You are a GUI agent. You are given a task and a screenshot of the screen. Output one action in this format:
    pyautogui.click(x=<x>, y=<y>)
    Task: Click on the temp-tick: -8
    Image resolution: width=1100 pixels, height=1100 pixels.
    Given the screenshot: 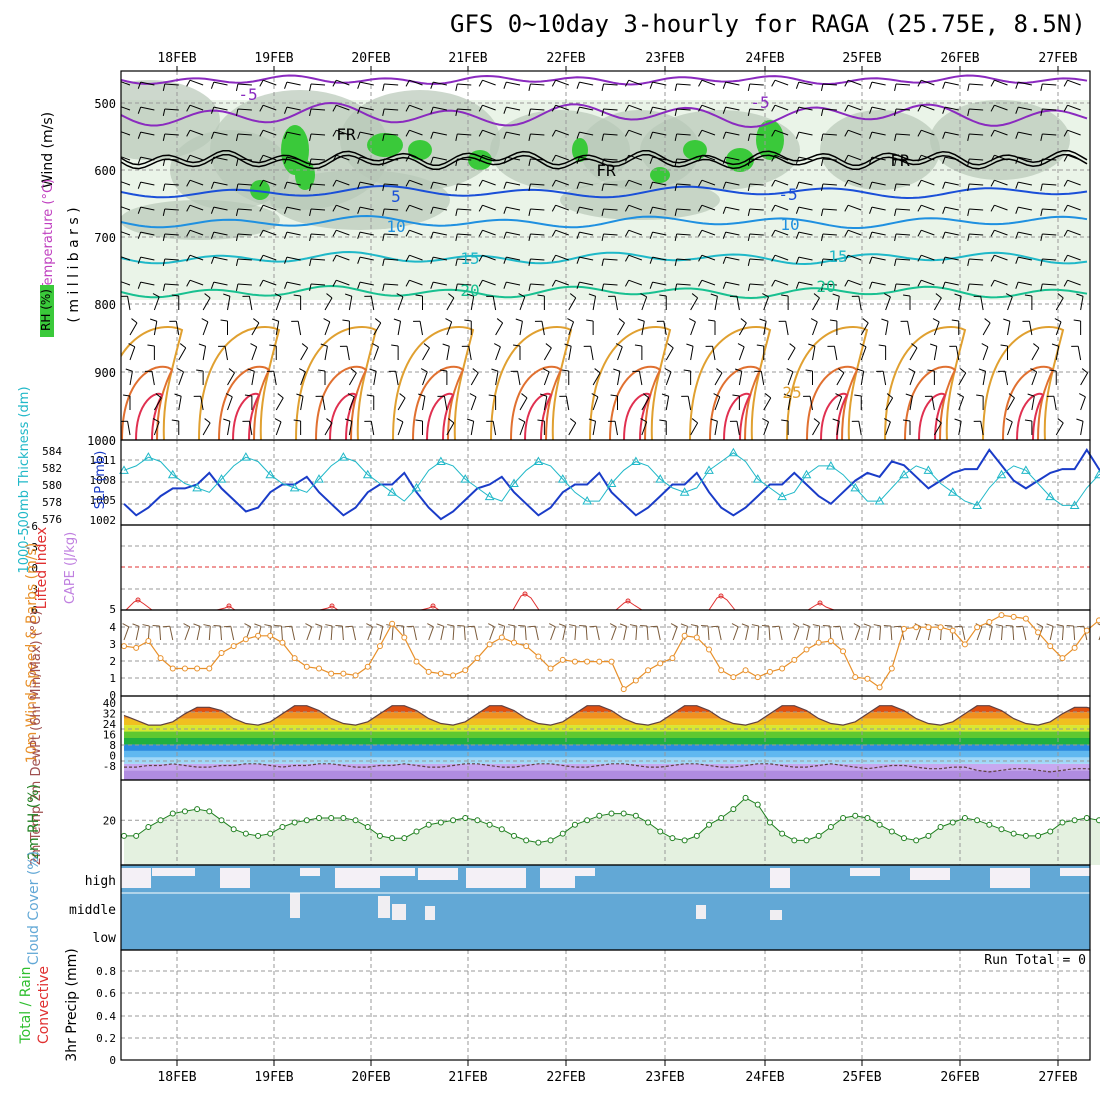 What is the action you would take?
    pyautogui.click(x=109, y=766)
    